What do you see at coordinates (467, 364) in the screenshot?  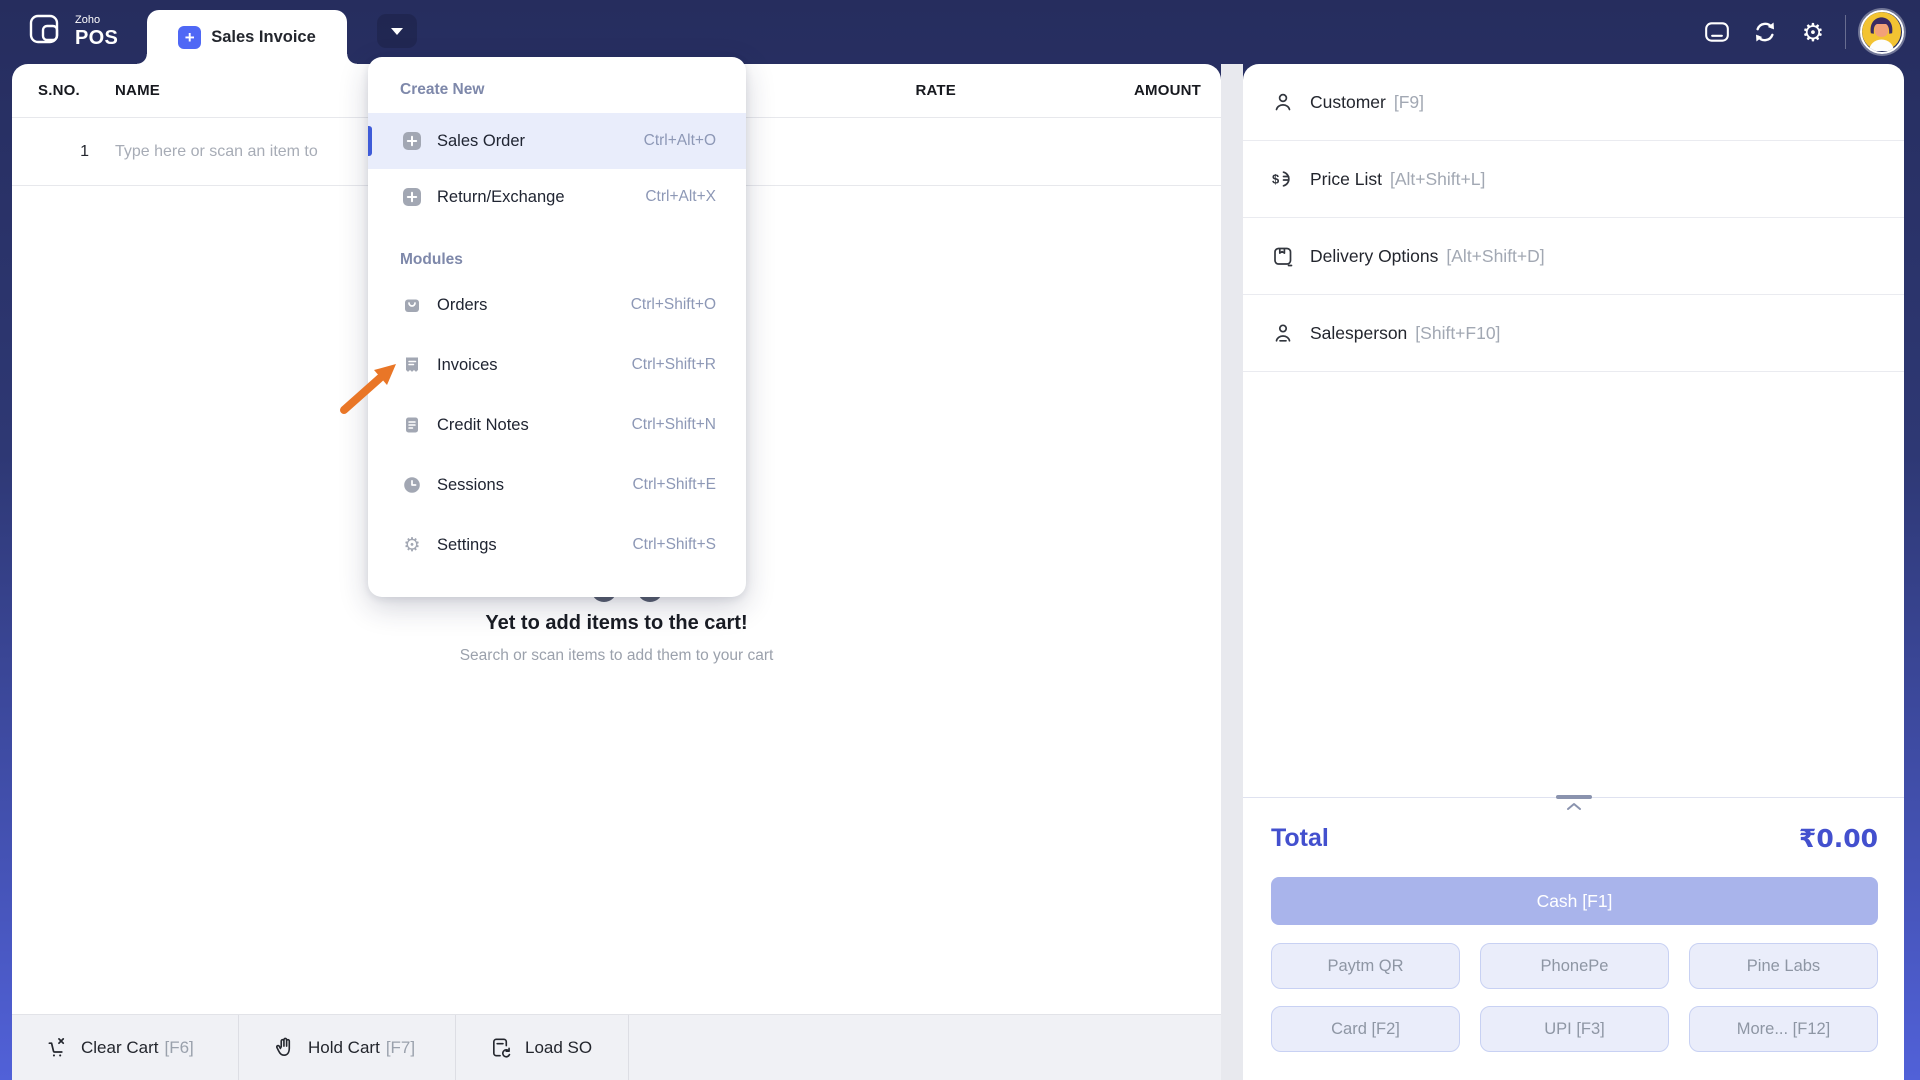 I see `invoices-label: Invoices` at bounding box center [467, 364].